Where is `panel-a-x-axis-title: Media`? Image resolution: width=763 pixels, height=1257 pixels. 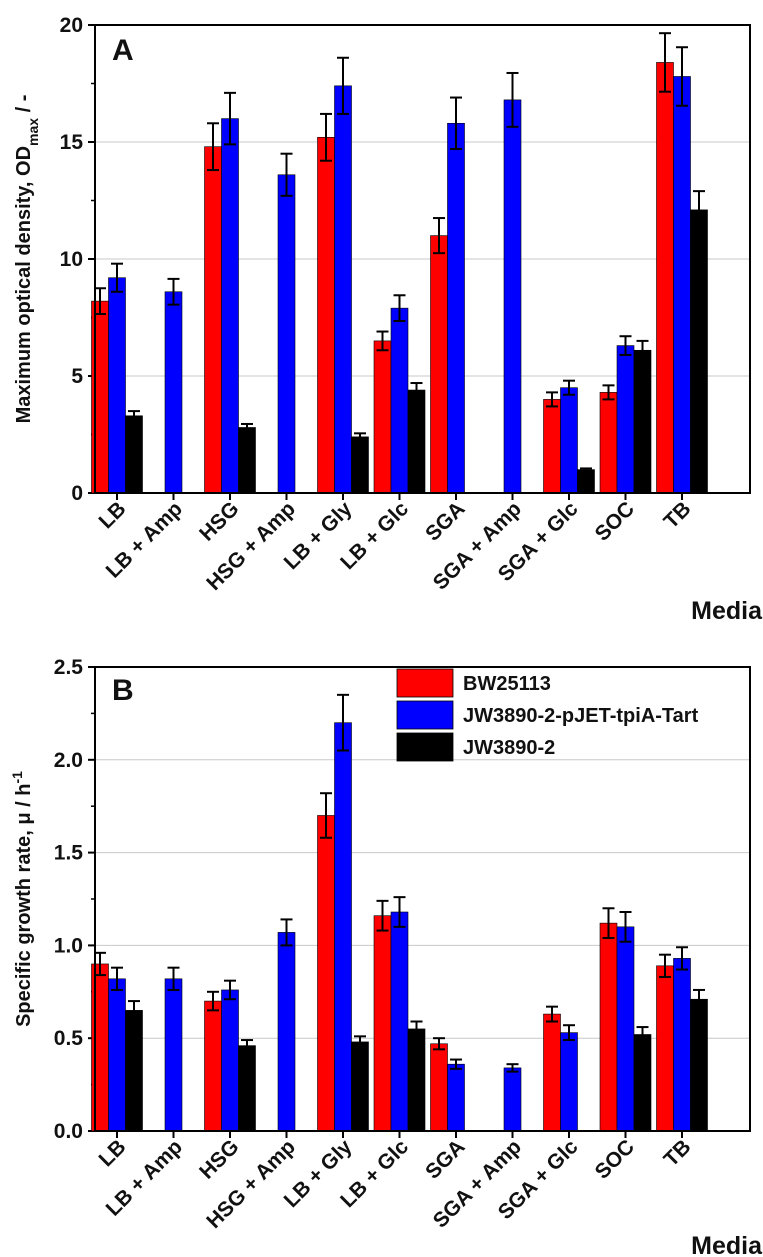 panel-a-x-axis-title: Media is located at coordinates (727, 611).